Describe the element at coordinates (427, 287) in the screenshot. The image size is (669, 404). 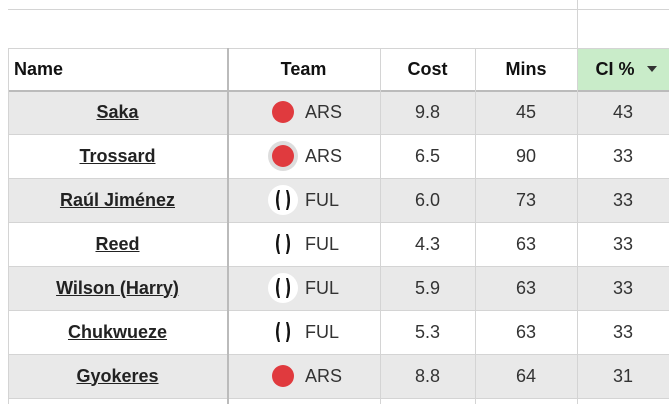
I see `table-cell: 5.9` at that location.